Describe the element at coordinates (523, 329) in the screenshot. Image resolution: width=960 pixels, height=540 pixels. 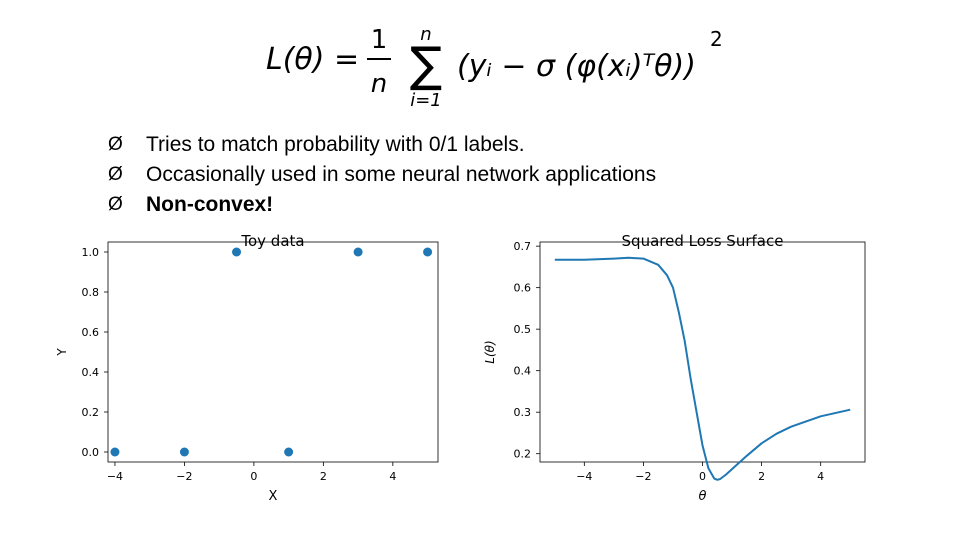
I see `y-tick-label: 0.5` at that location.